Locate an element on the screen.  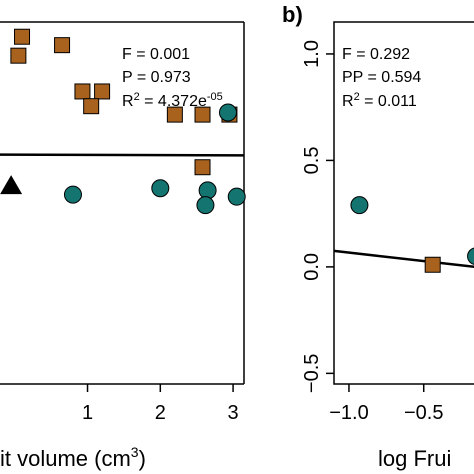
panel-b-stats: F = 0.292 PP = 0.594 R2 = 0.011 is located at coordinates (381, 78).